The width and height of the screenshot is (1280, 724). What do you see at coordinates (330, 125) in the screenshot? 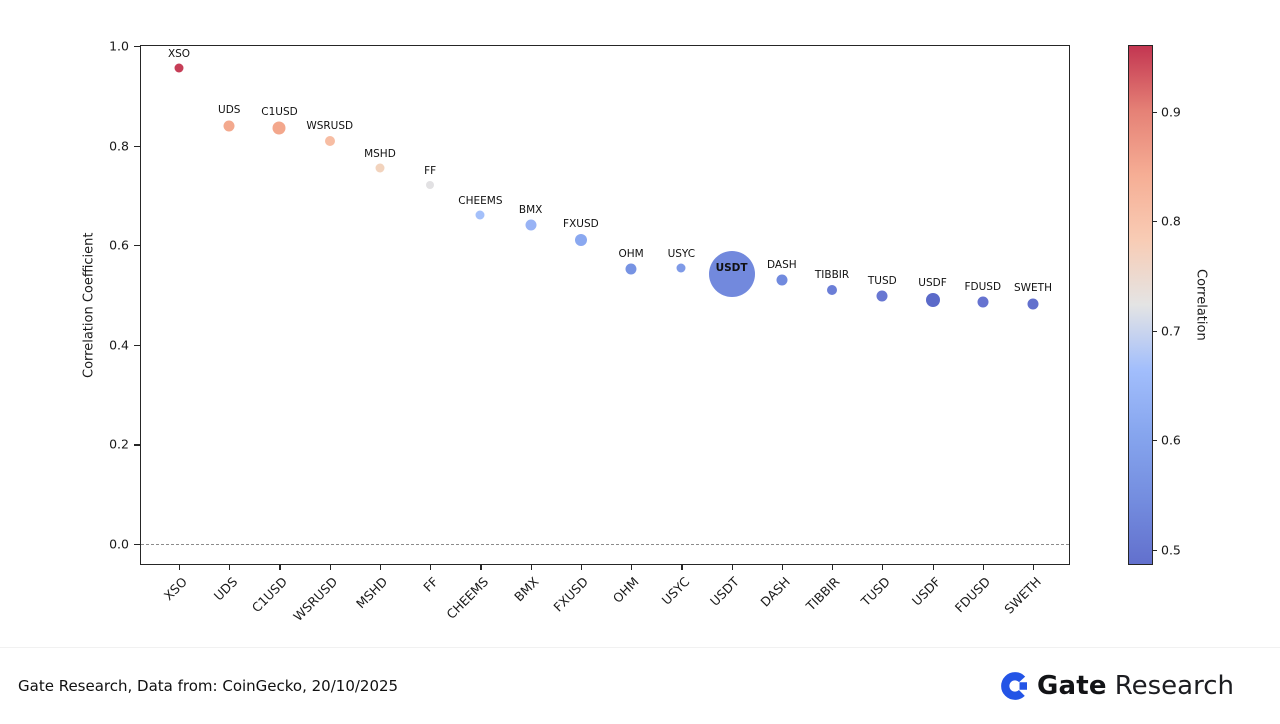
I see `point-label-wsrusd: WSRUSD` at bounding box center [330, 125].